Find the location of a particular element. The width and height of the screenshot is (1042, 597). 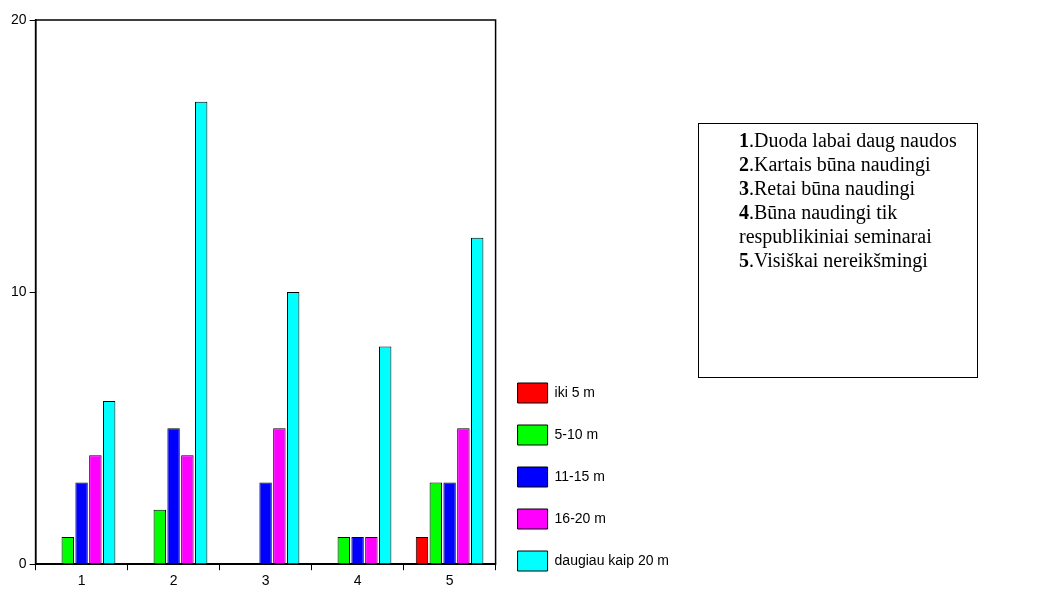

text: 4.Būna naudingi tik respublikiniai seminarai is located at coordinates (835, 224).